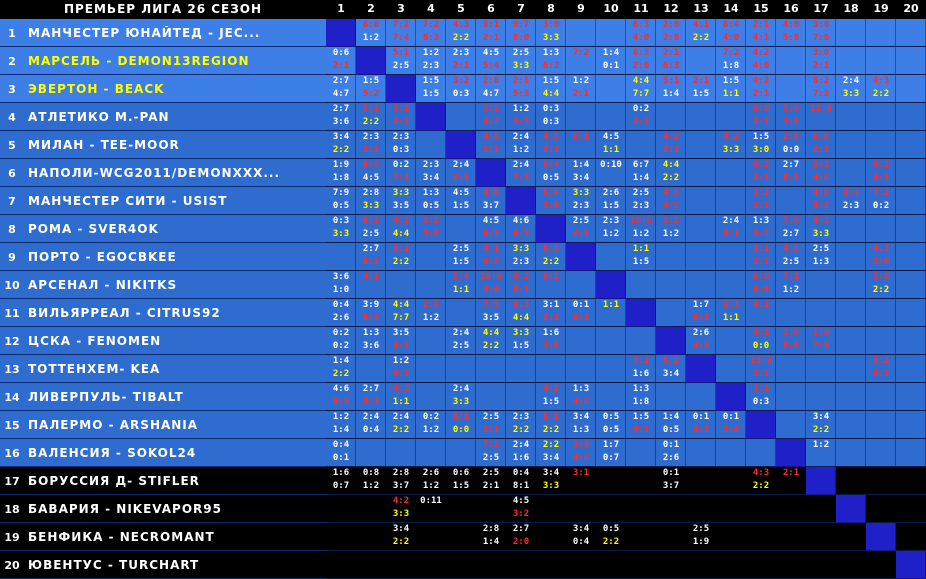 This screenshot has width=926, height=579. I want to click on score-cell: 0:6 2:1, so click(341, 61).